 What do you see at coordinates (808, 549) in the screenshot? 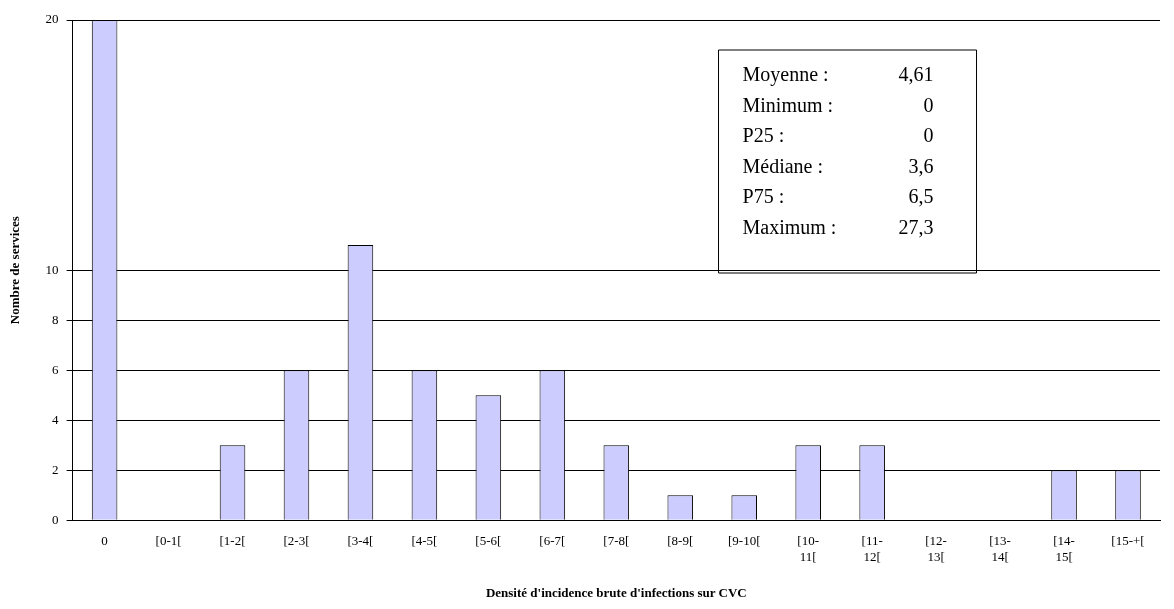
I see `x-tick-label: [10-11[` at bounding box center [808, 549].